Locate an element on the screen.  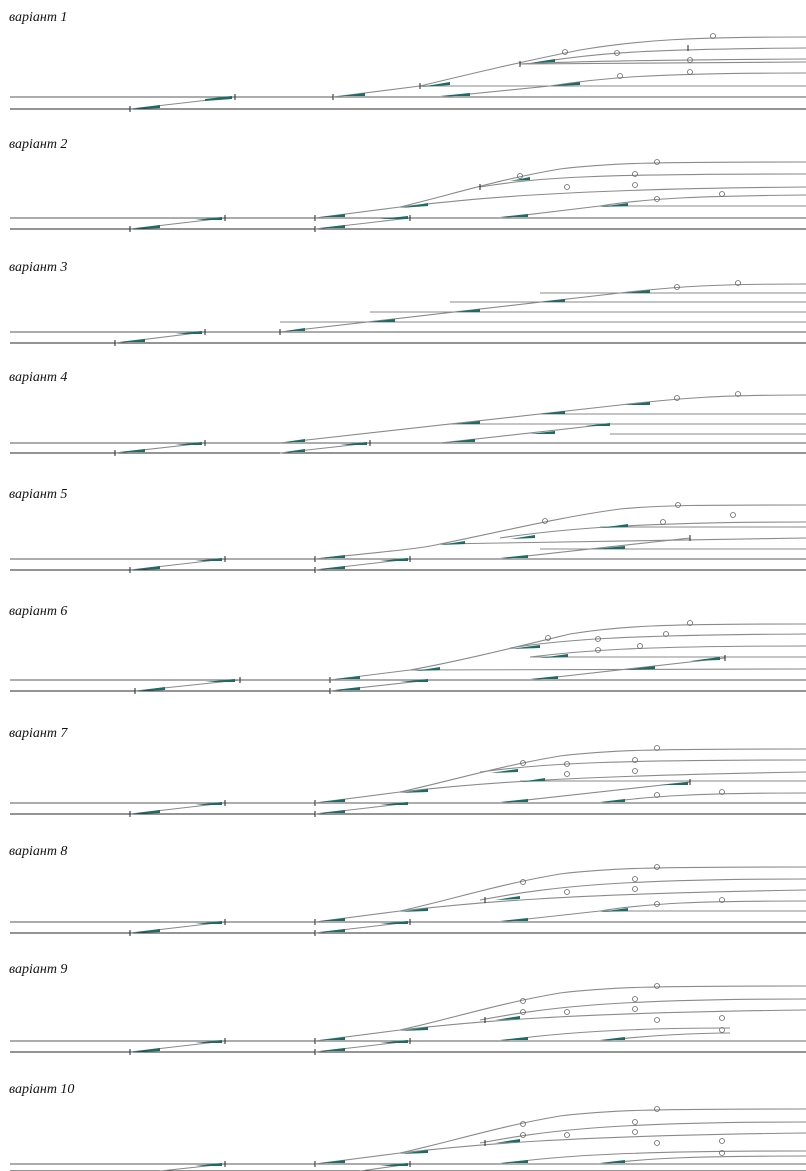
variant-7: варіант 7 is located at coordinates (403, 774).